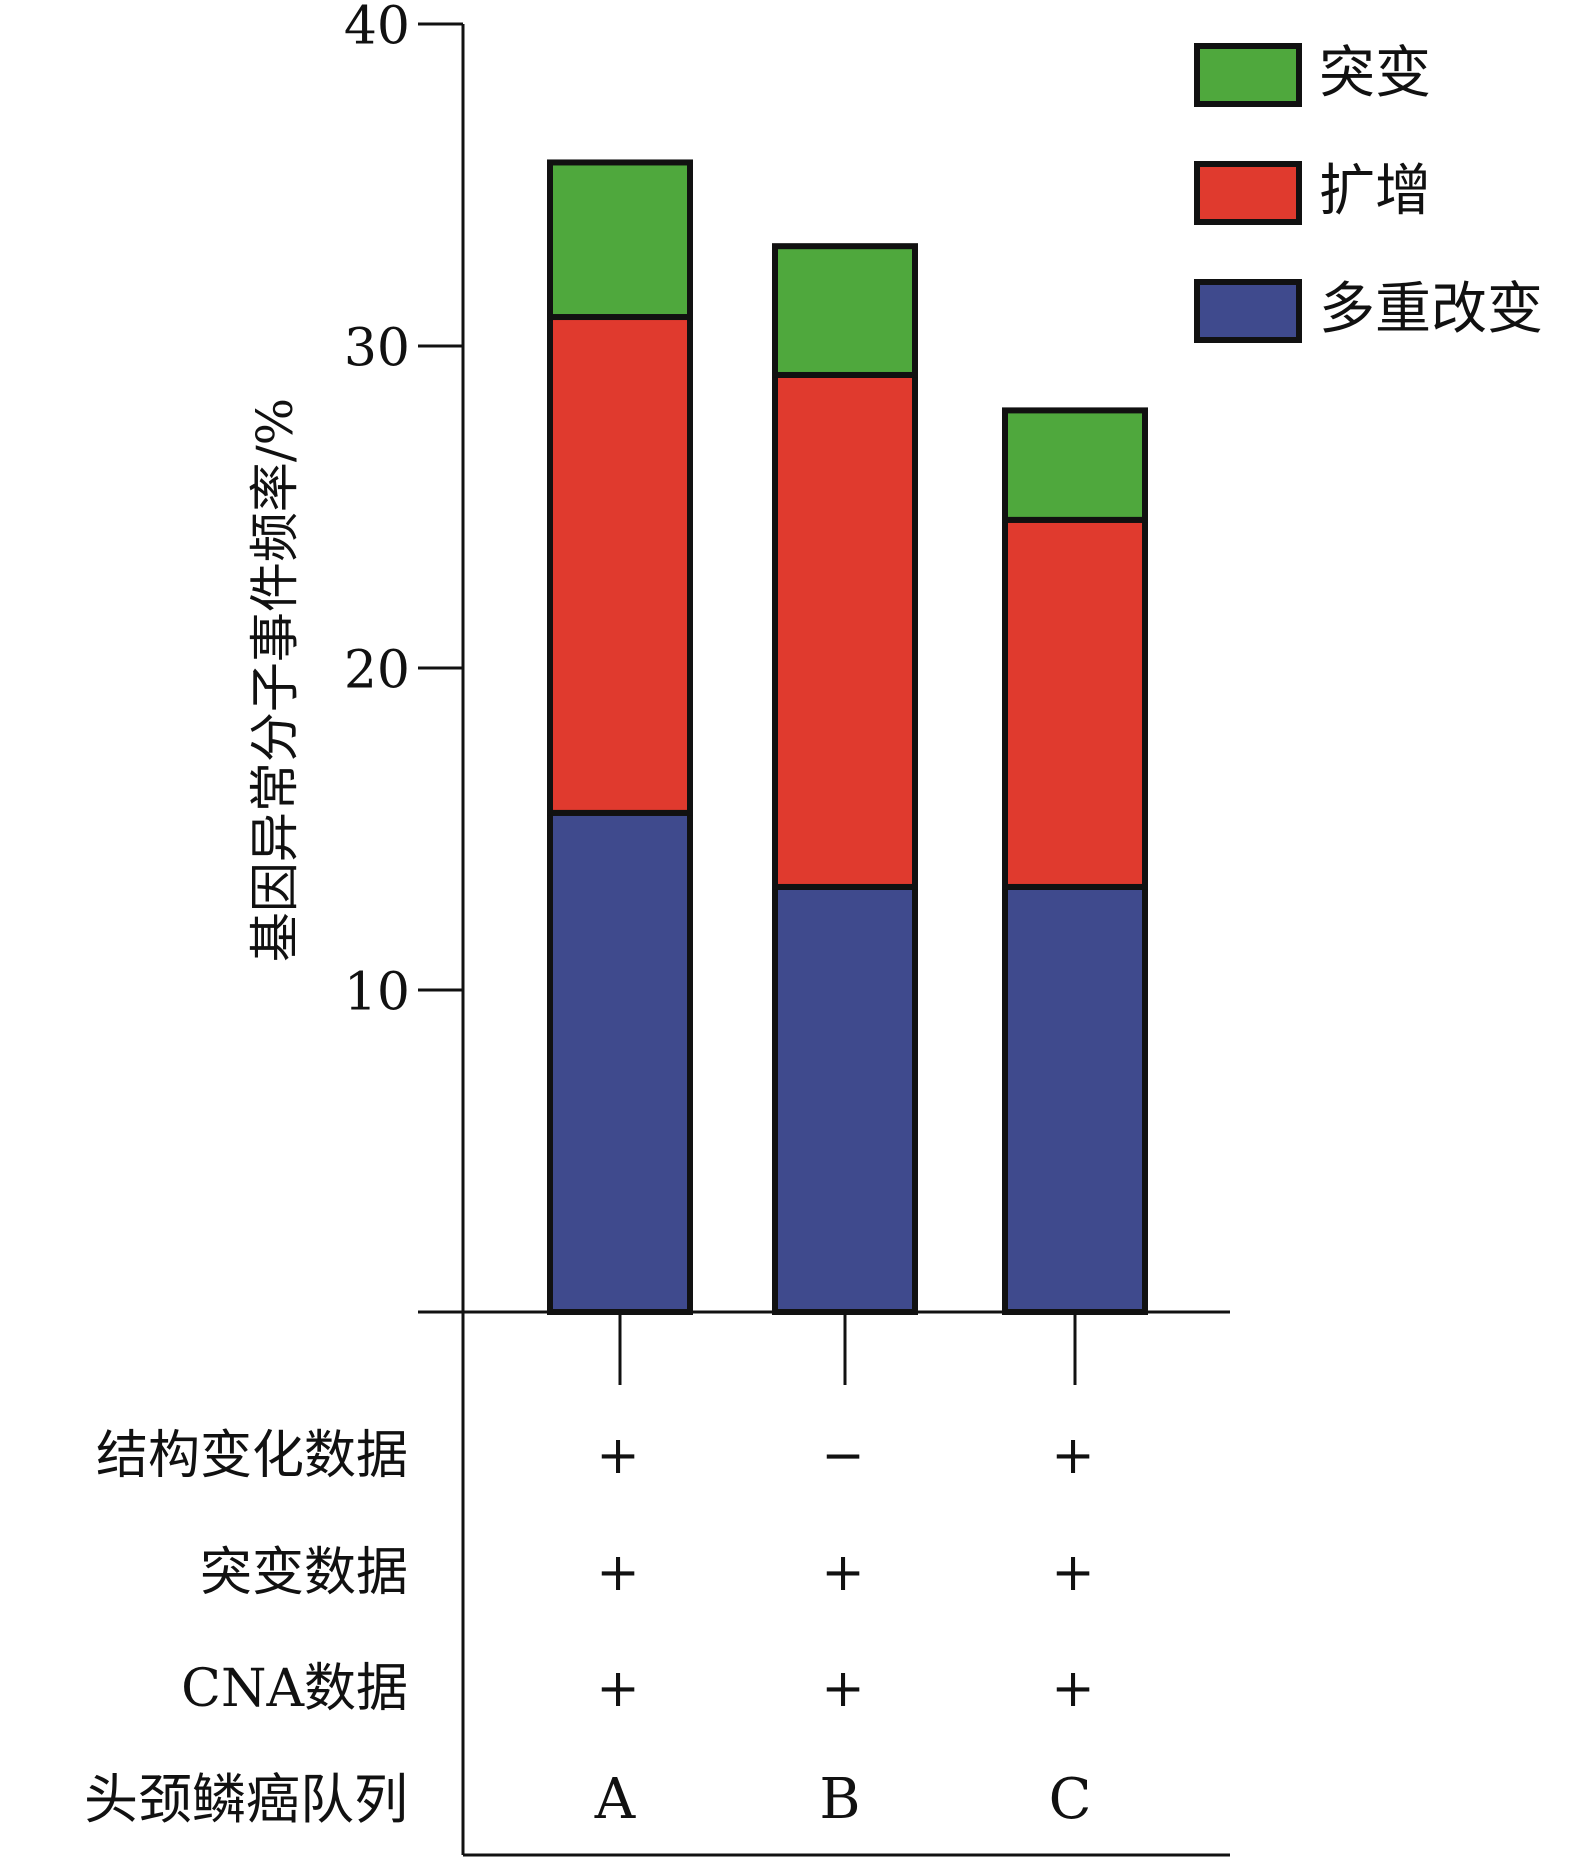 This screenshot has width=1592, height=1858. Describe the element at coordinates (1375, 191) in the screenshot. I see `legend-label: 扩增` at that location.